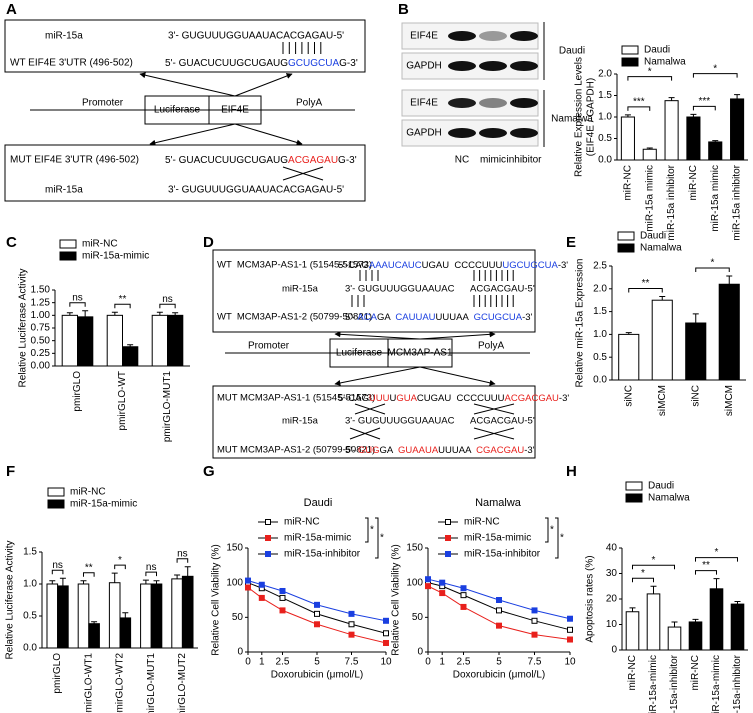  Describe the element at coordinates (632, 673) in the screenshot. I see `x-tick-label: miR-NC` at that location.